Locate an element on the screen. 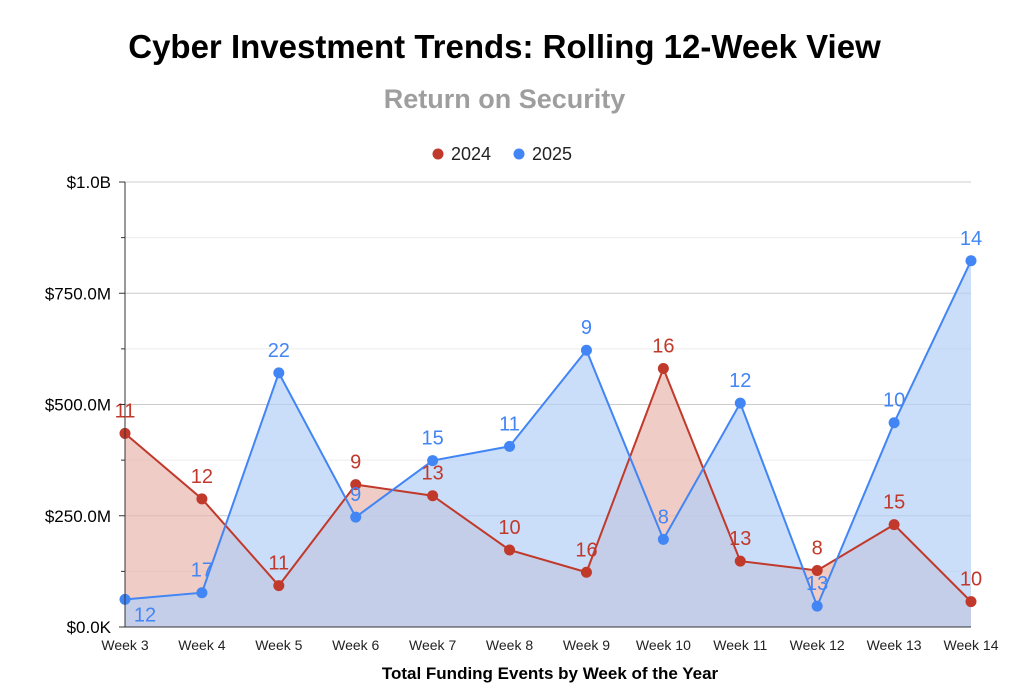  x-tick-label: Week 12 is located at coordinates (817, 645).